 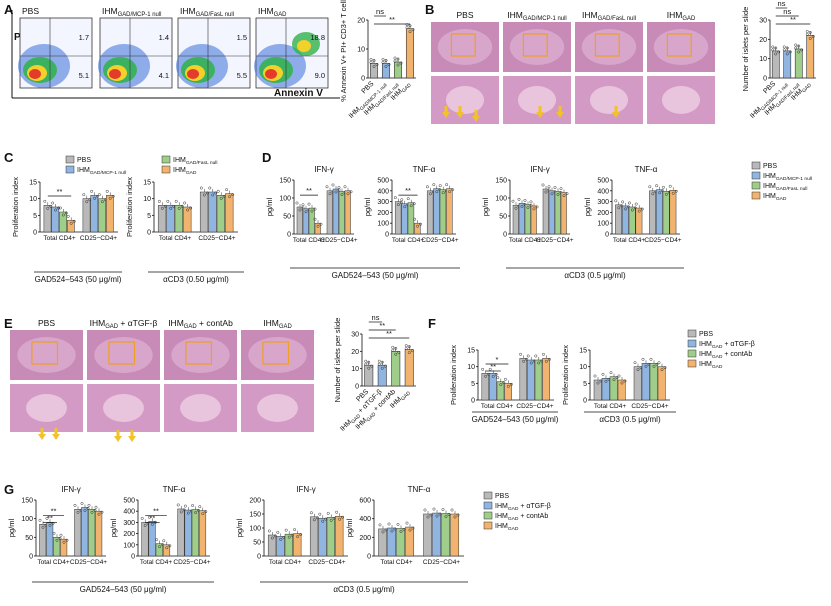 What do you see at coordinates (129, 512) in the screenshot?
I see `chart-G2-tick-label: 400` at bounding box center [129, 512].